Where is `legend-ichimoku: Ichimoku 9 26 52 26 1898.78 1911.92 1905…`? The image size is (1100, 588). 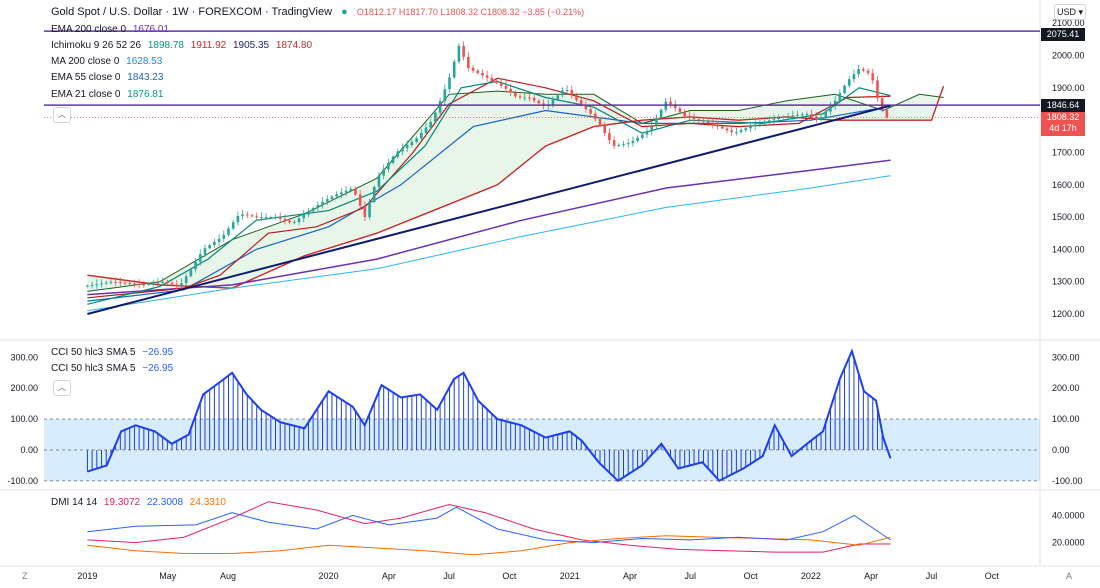 legend-ichimoku: Ichimoku 9 26 52 26 1898.78 1911.92 1905… is located at coordinates (181, 46).